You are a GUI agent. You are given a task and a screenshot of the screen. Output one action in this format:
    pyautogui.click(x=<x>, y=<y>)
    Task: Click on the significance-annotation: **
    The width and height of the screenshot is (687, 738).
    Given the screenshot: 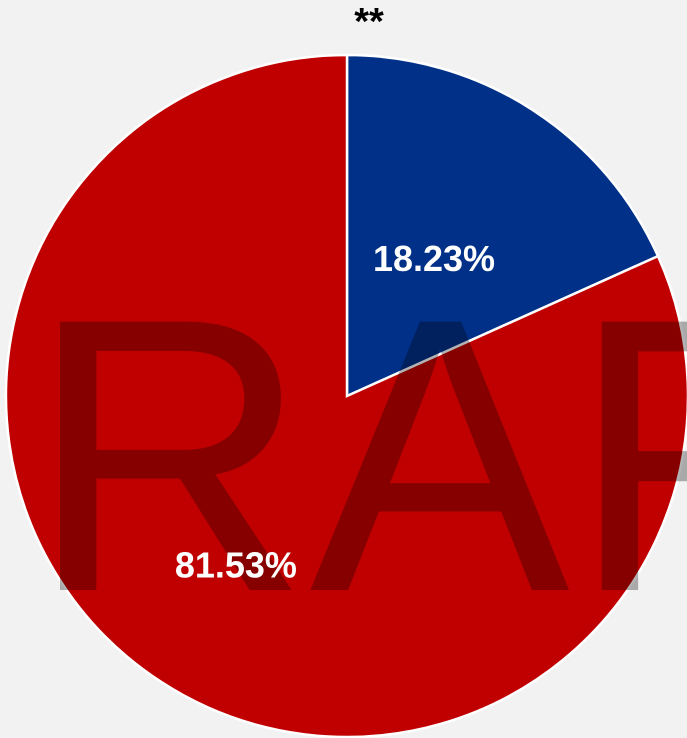 What is the action you would take?
    pyautogui.click(x=369, y=22)
    